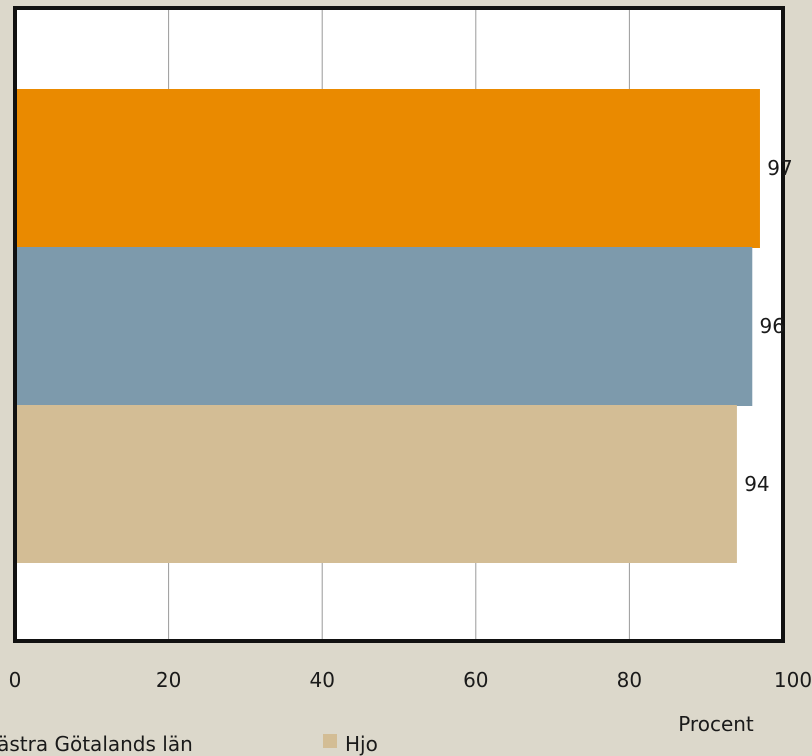 The image size is (812, 756). I want to click on legend-label: Västra Götalands län, so click(96, 744).